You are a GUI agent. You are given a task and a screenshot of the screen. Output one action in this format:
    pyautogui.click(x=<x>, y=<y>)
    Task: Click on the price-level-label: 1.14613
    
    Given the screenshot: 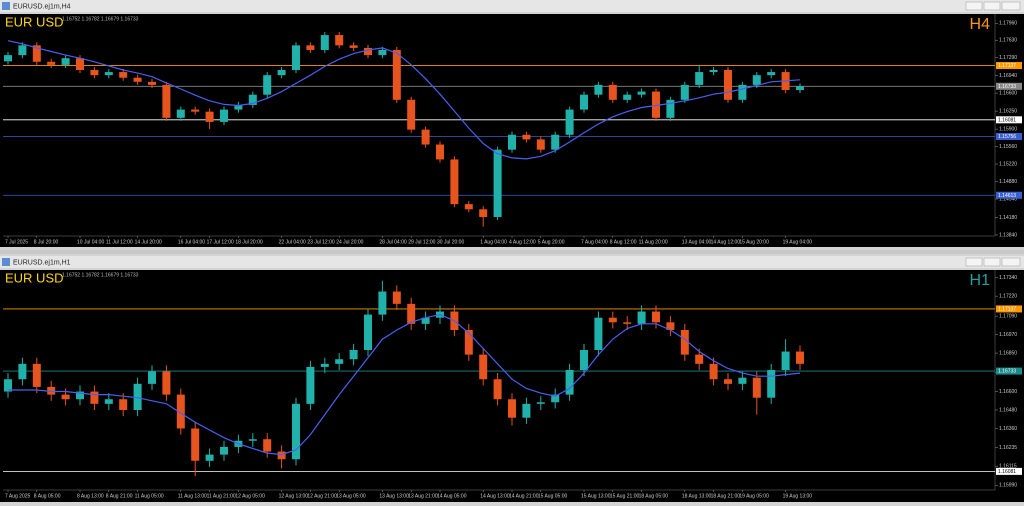 What is the action you would take?
    pyautogui.click(x=1007, y=196)
    